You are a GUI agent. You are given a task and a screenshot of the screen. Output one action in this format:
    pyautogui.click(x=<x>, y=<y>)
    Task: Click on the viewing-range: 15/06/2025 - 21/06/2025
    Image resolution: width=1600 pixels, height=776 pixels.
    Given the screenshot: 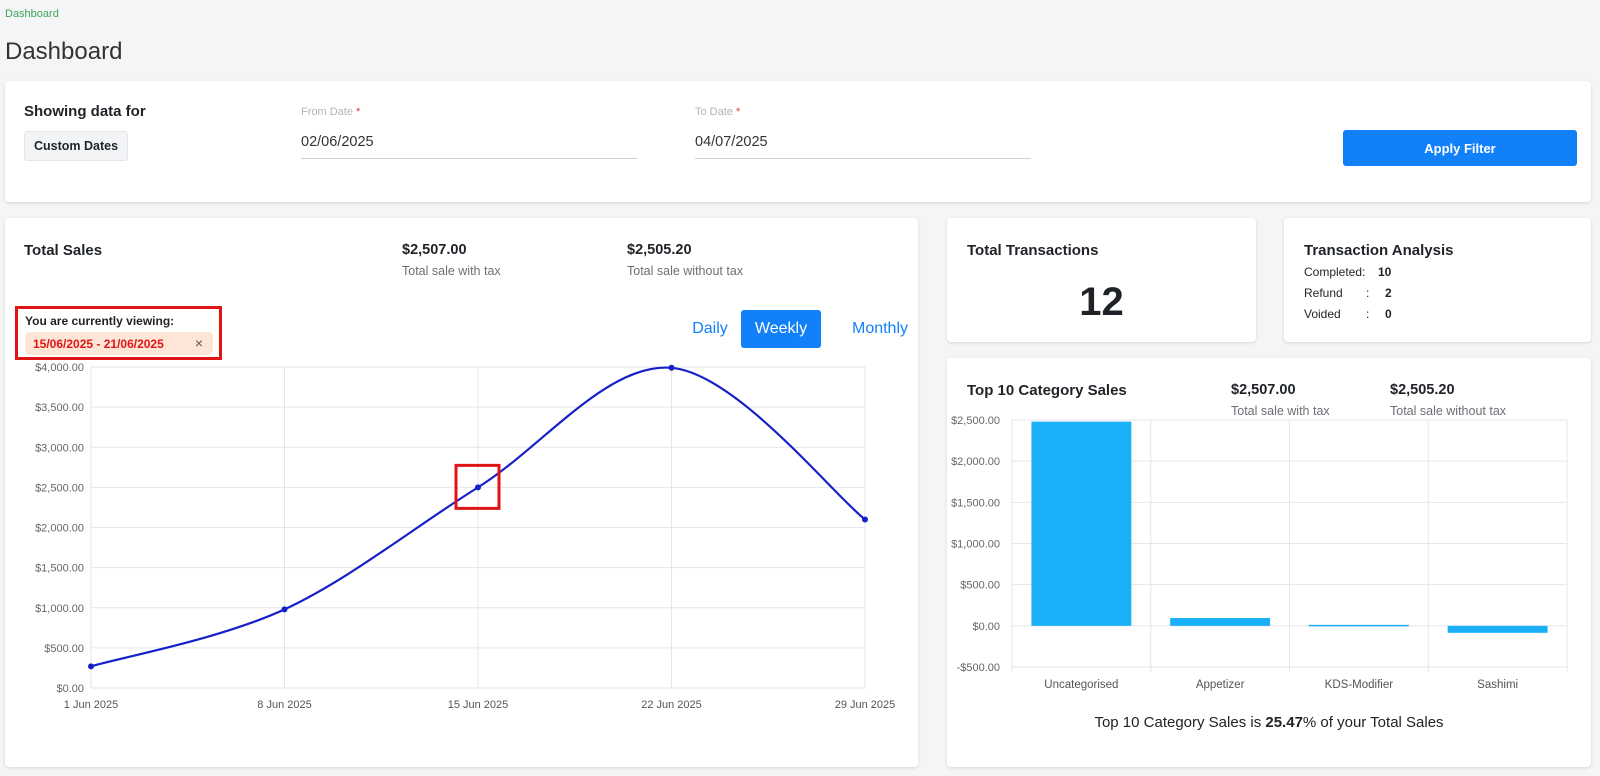 What is the action you would take?
    pyautogui.click(x=98, y=344)
    